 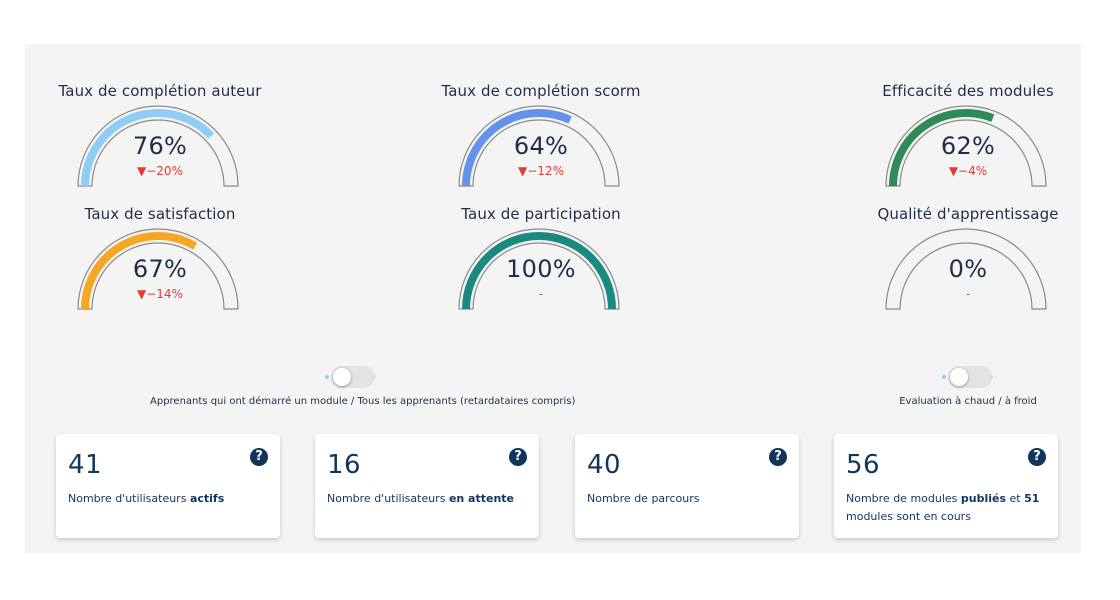 What do you see at coordinates (863, 465) in the screenshot?
I see `stat-number: 56` at bounding box center [863, 465].